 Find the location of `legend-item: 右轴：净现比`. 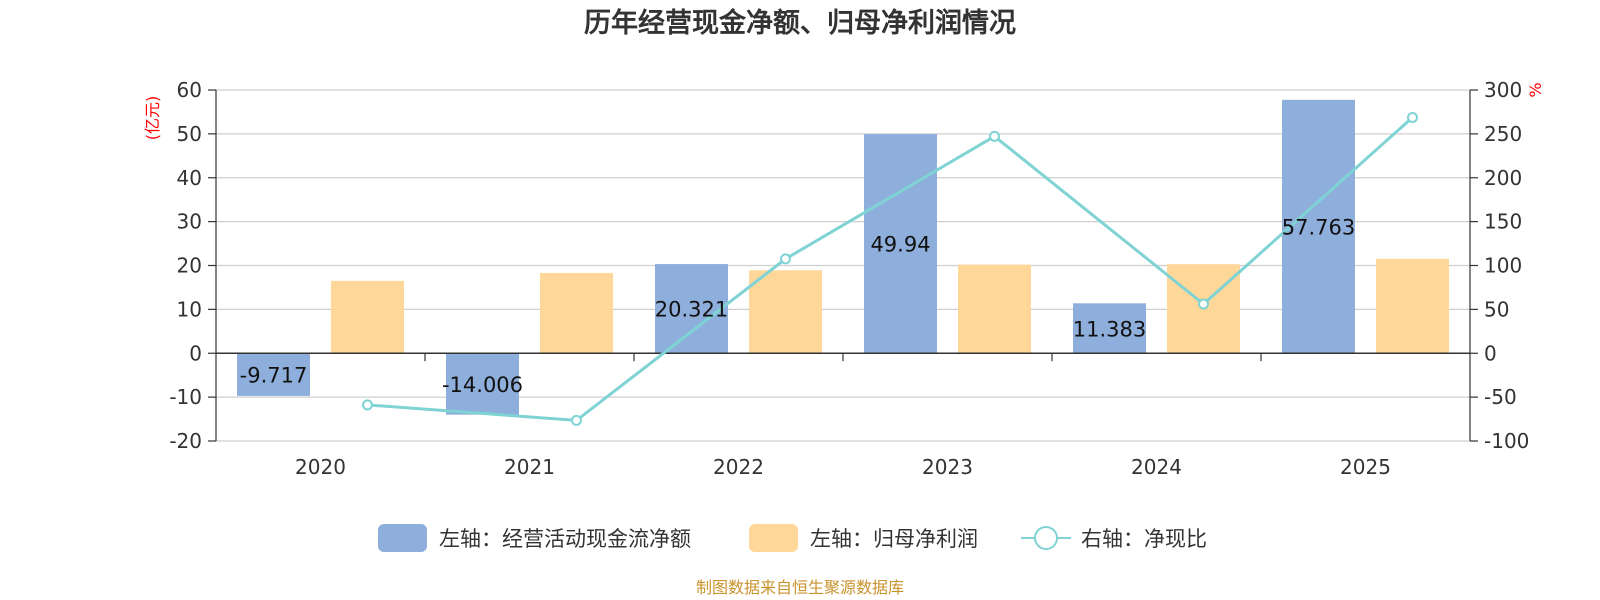

legend-item: 右轴：净现比 is located at coordinates (1114, 538).